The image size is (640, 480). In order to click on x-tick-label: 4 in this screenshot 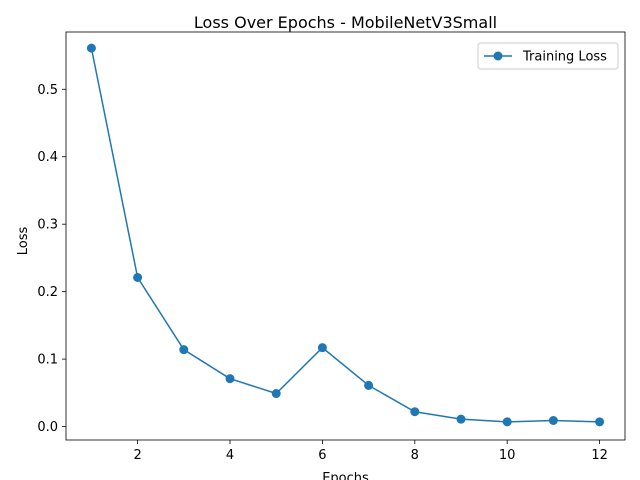, I will do `click(230, 455)`.